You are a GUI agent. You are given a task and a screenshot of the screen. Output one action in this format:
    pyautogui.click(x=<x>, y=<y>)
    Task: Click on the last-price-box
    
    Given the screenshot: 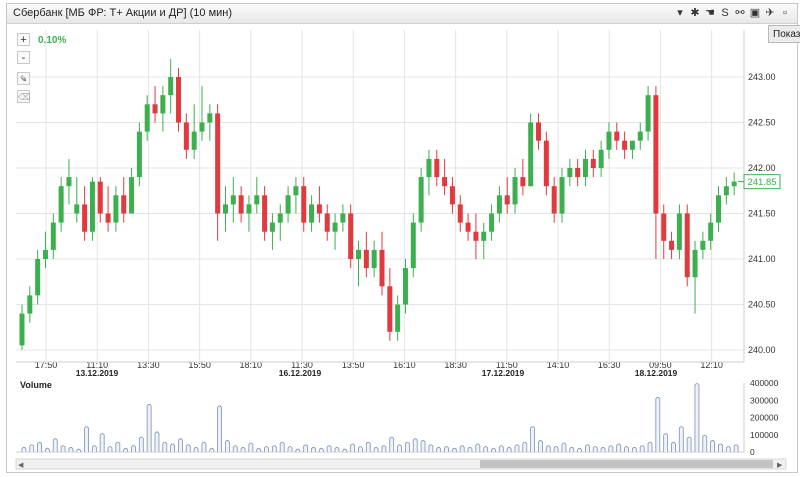 What is the action you would take?
    pyautogui.click(x=762, y=182)
    